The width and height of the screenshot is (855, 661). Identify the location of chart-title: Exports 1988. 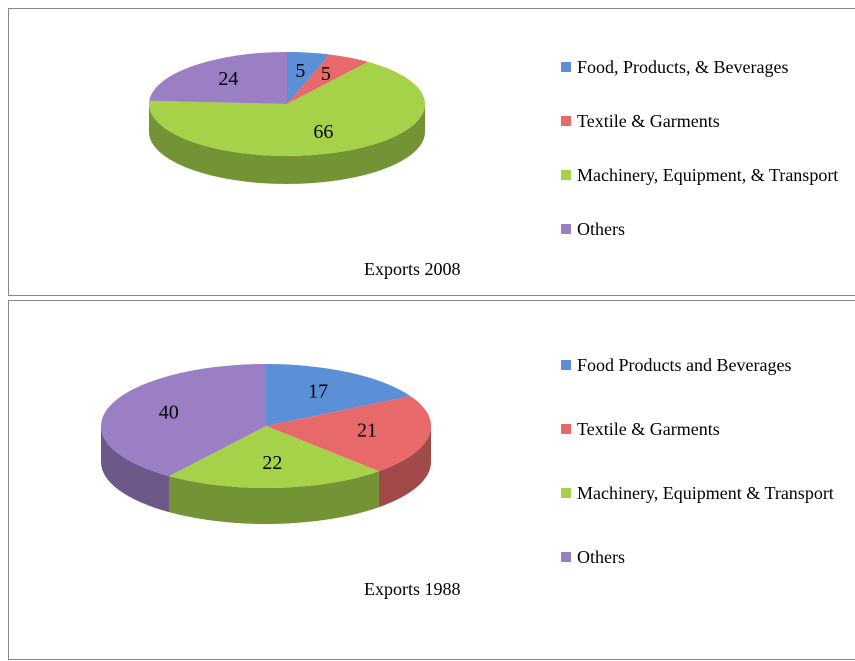
(412, 589).